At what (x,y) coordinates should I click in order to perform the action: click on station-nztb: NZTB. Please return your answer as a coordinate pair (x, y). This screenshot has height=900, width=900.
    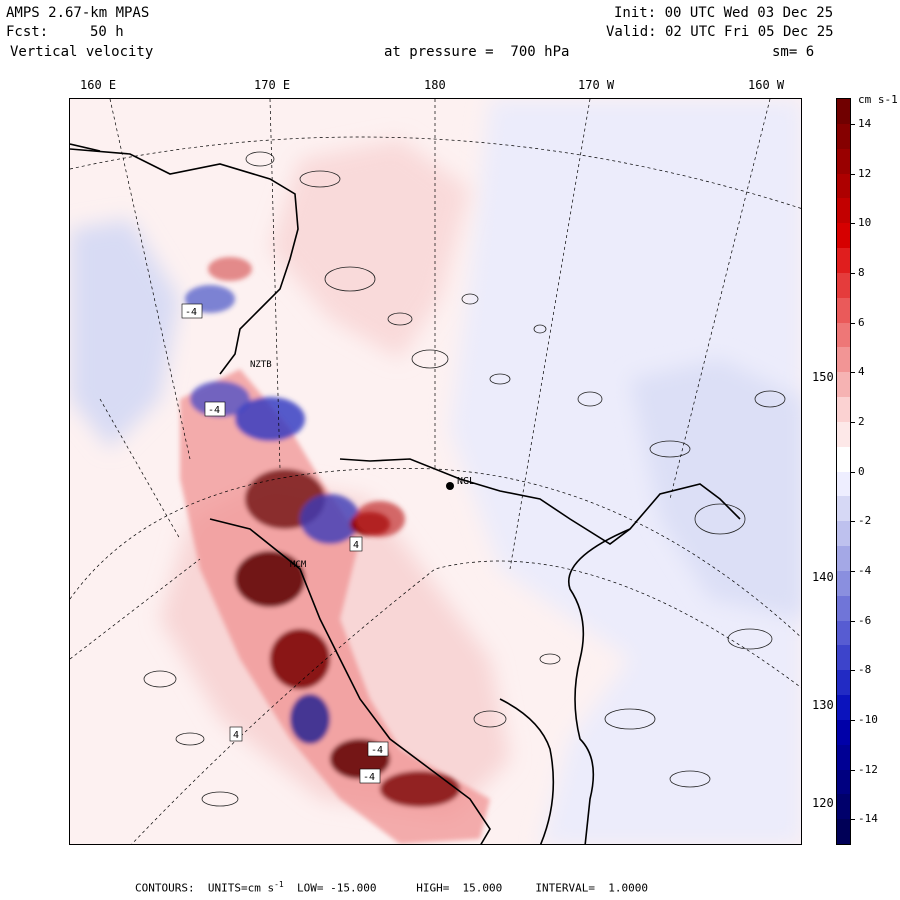
    Looking at the image, I should click on (261, 365).